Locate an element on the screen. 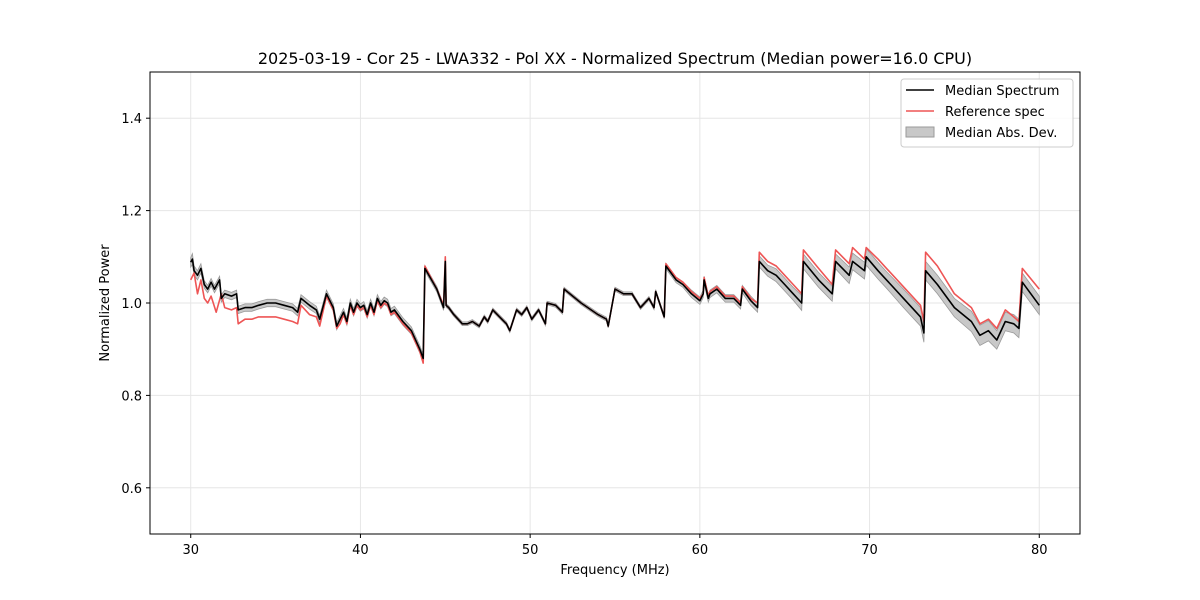 This screenshot has width=1200, height=600. legend-mad-swatch is located at coordinates (920, 132).